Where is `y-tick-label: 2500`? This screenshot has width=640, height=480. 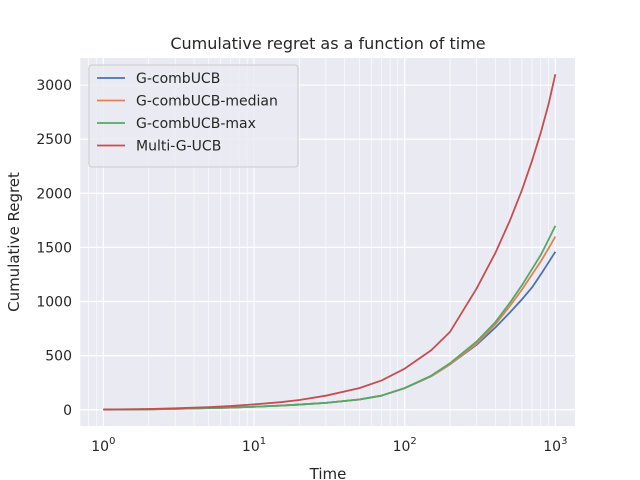 y-tick-label: 2500 is located at coordinates (54, 140).